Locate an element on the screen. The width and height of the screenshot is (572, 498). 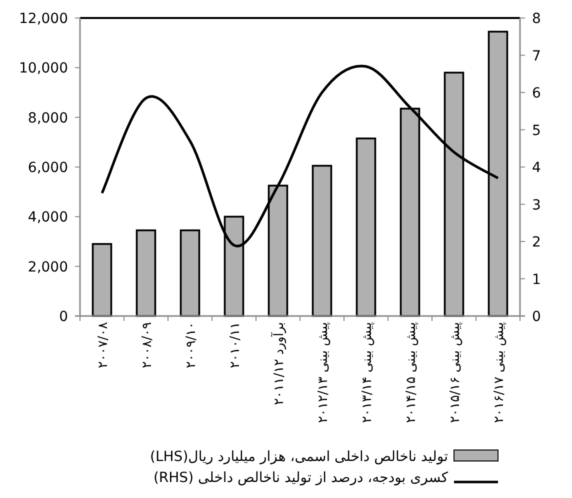
y2-tick-label: 8 is located at coordinates (536, 19).